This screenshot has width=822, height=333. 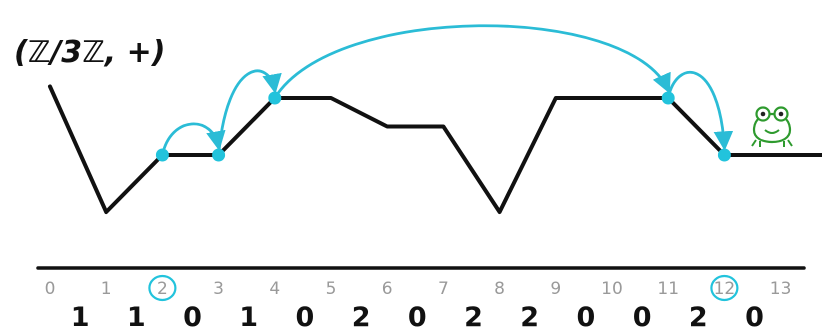 I want to click on index-label: 11, so click(x=668, y=289).